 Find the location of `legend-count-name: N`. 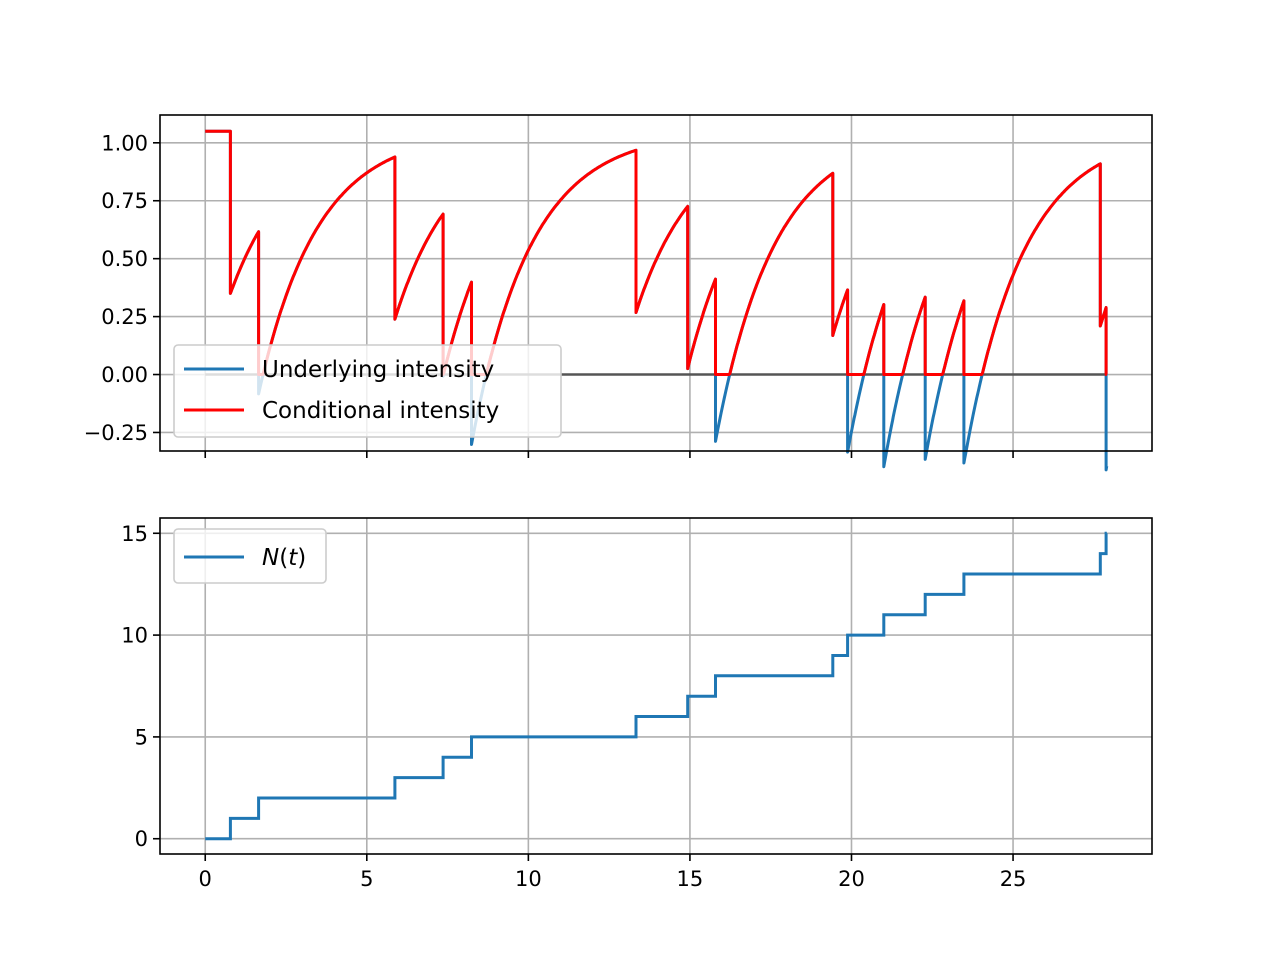

legend-count-name: N is located at coordinates (270, 558).